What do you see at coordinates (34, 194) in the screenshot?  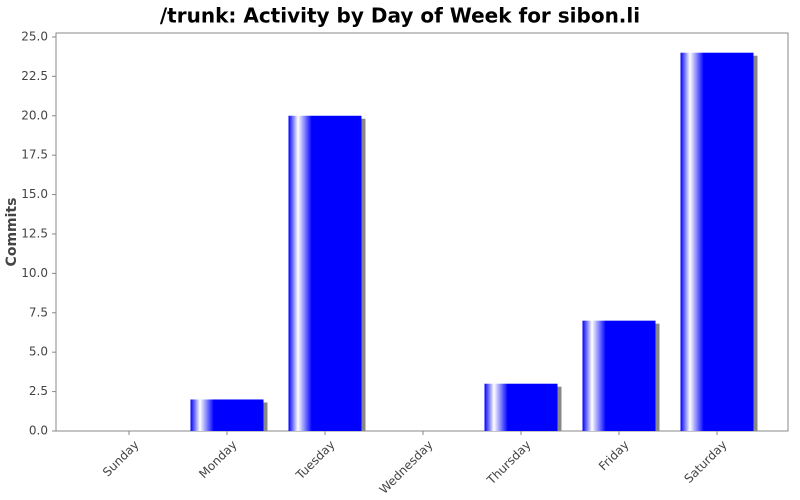 I see `y-tick-label: 15.0` at bounding box center [34, 194].